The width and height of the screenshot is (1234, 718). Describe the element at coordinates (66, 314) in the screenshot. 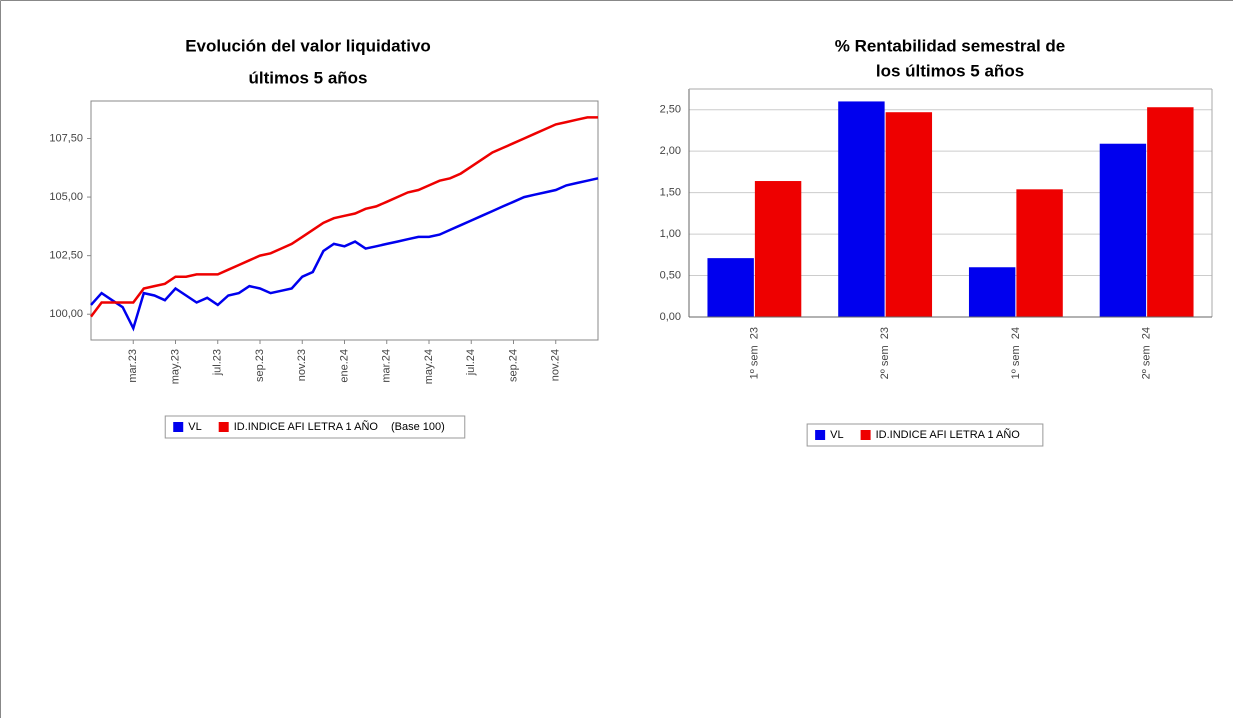

I see `y-tick-label: 100,00` at that location.